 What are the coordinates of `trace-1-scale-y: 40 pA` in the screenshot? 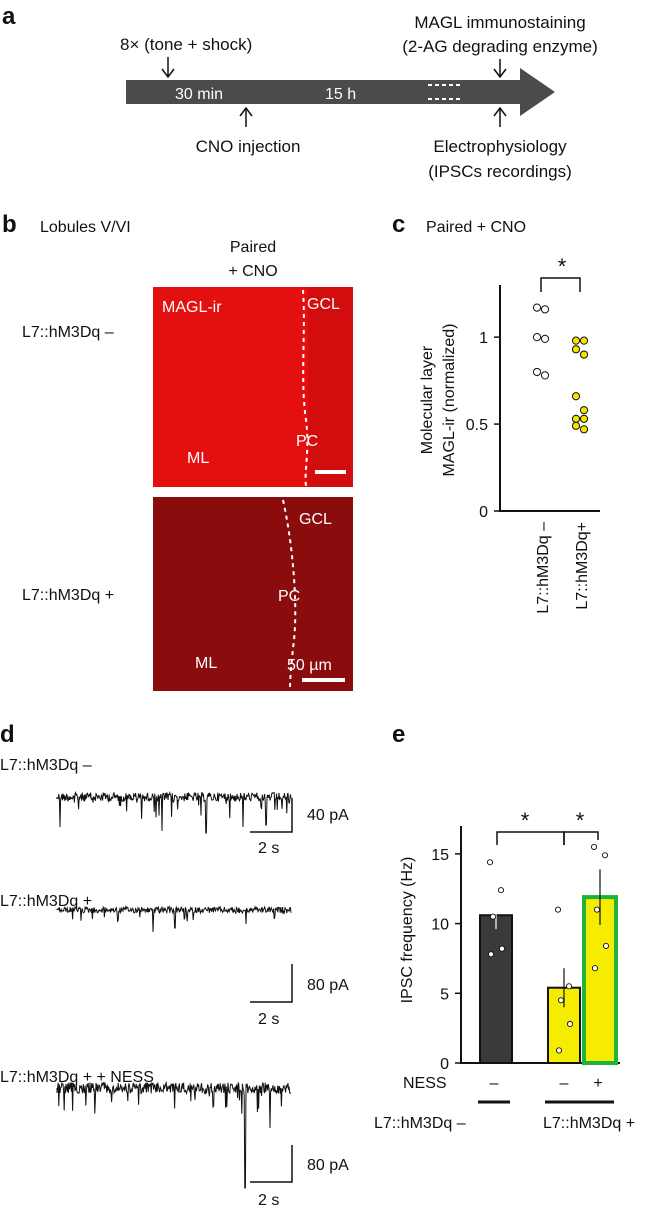 It's located at (328, 815).